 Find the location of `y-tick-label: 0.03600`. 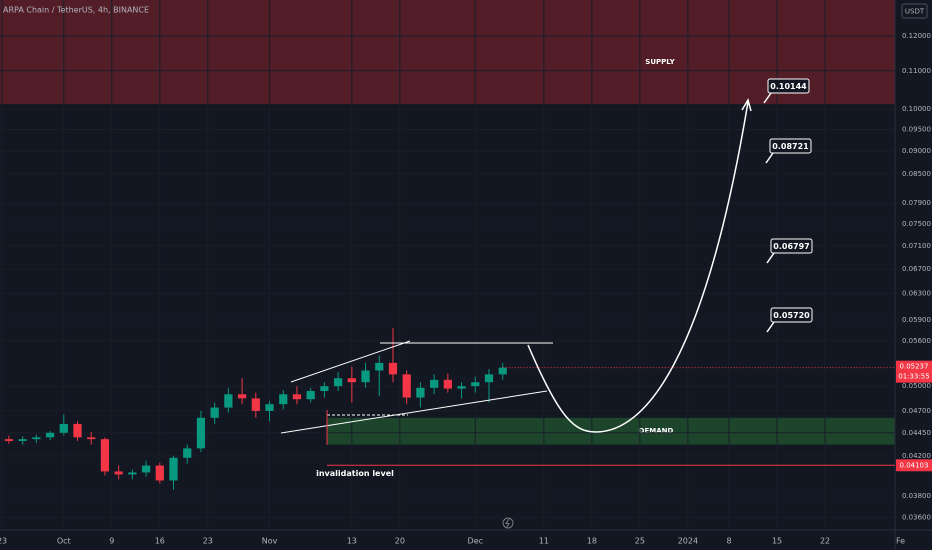

y-tick-label: 0.03600 is located at coordinates (916, 518).